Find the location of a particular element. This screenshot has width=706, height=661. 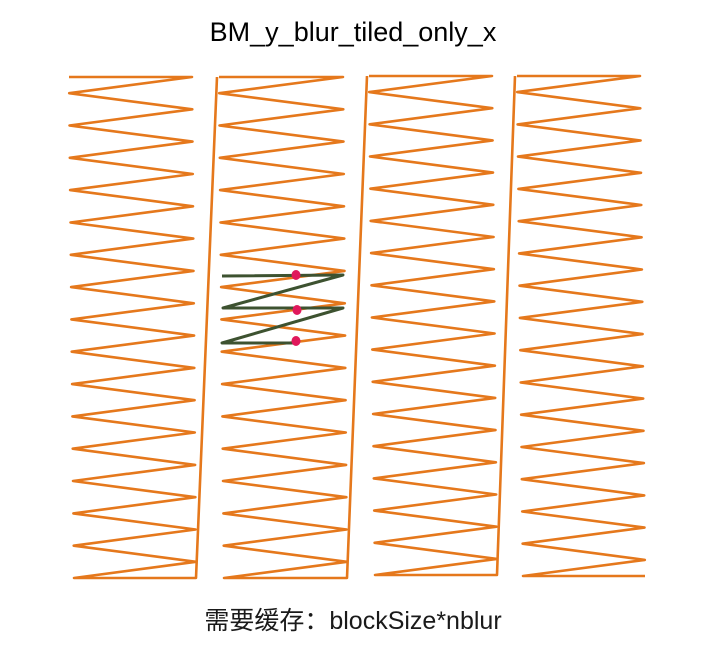

cache-caption: 需要缓存：blockSize*nblur is located at coordinates (353, 621).